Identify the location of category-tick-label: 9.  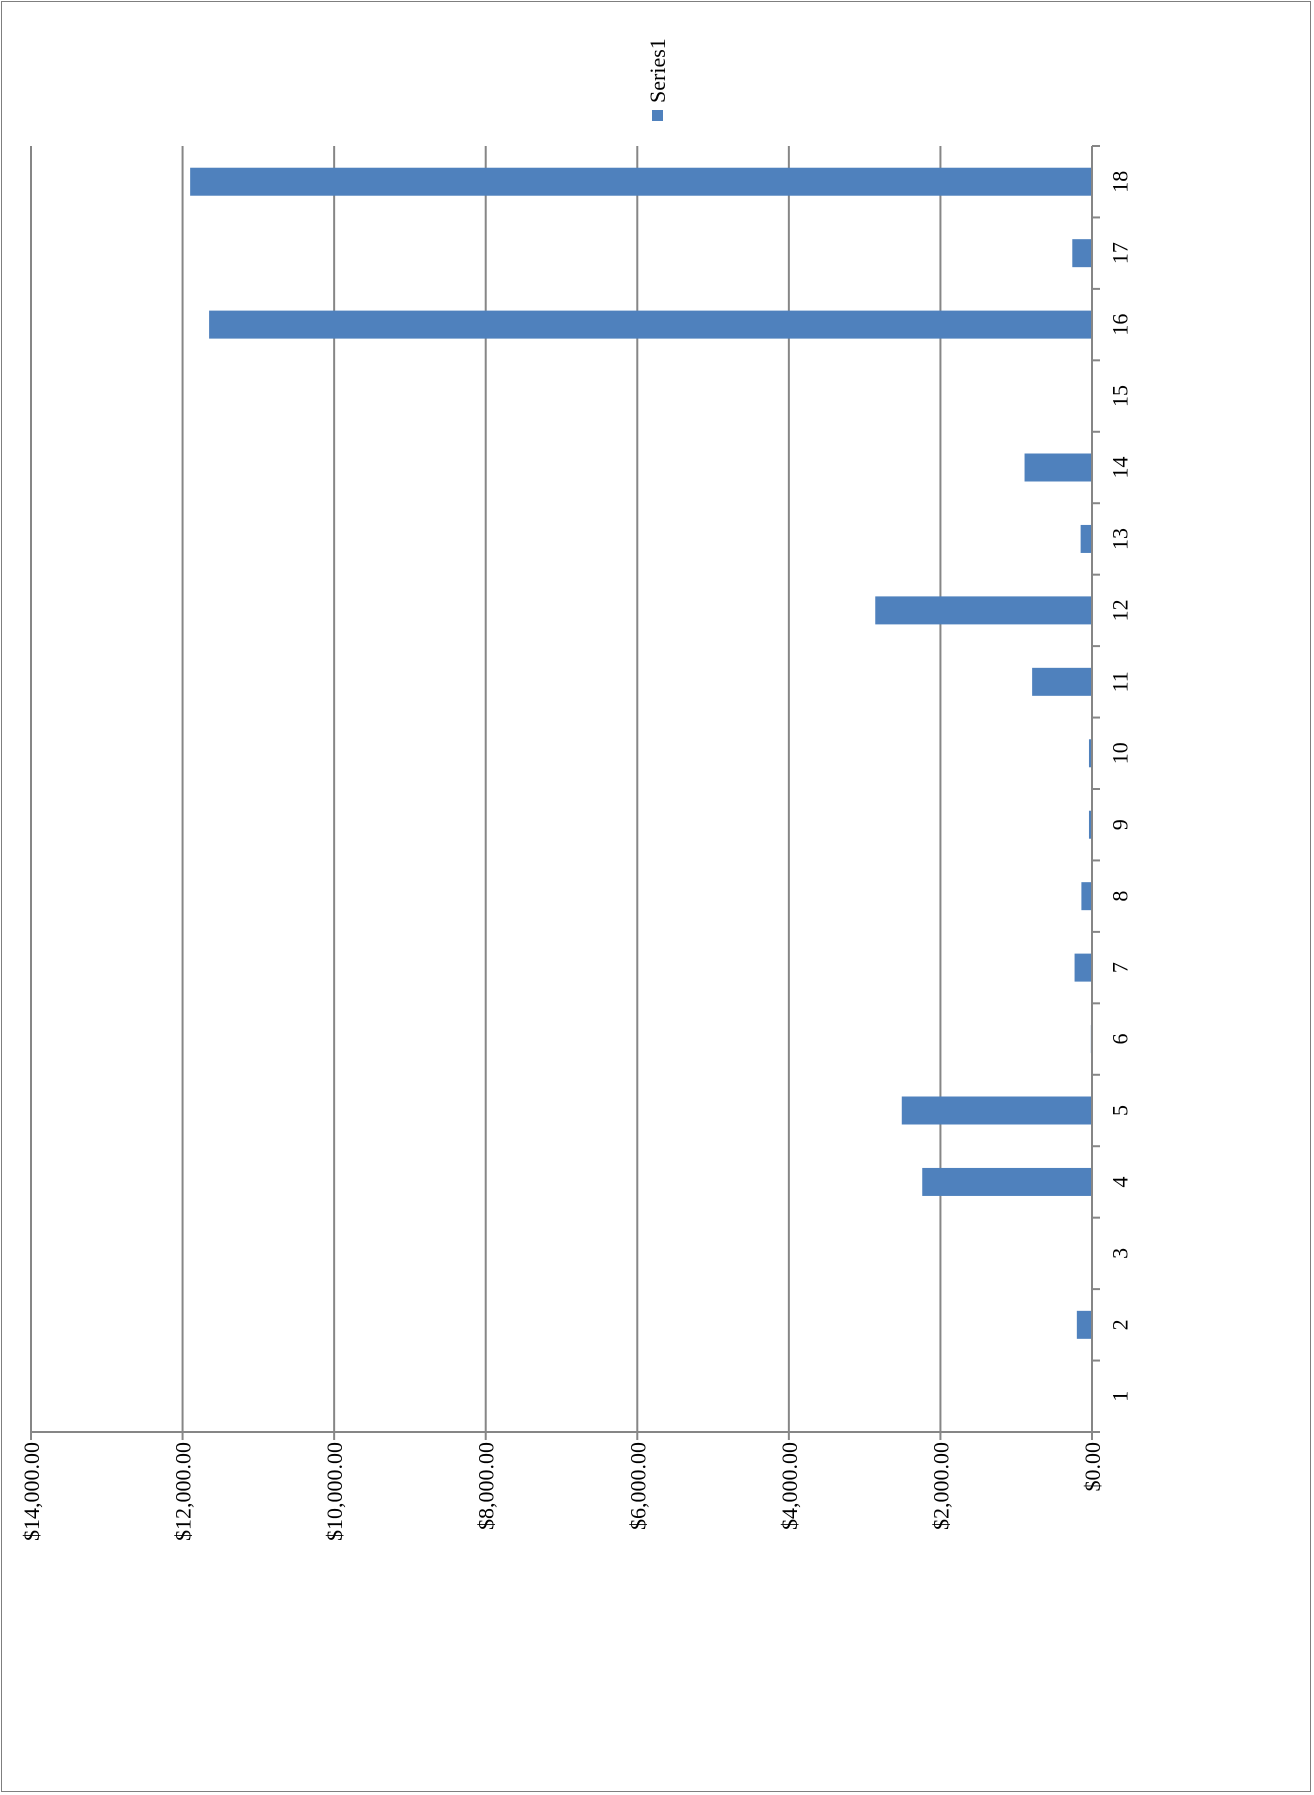
(1120, 824).